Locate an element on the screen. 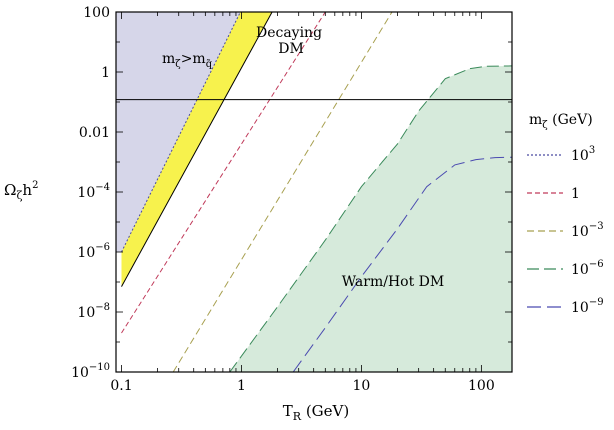  y-tick-label-6: 10⁻¹⁰ is located at coordinates (90, 371).